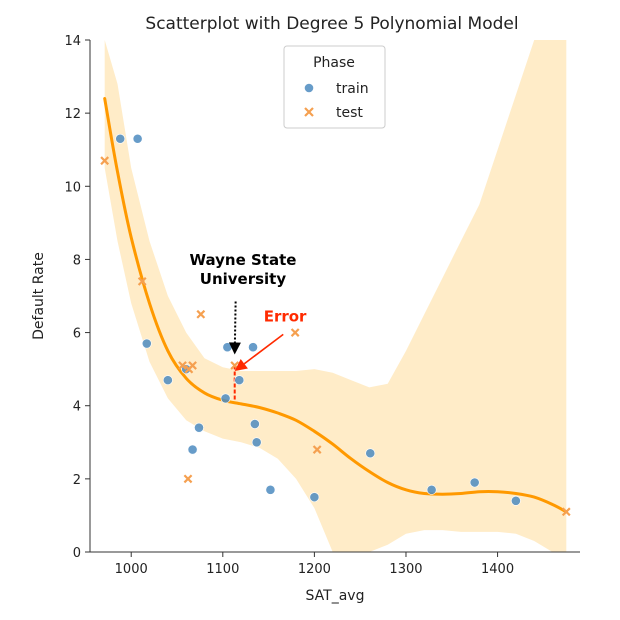 Image resolution: width=620 pixels, height=620 pixels. What do you see at coordinates (335, 596) in the screenshot?
I see `x-axis-label: SAT_avg` at bounding box center [335, 596].